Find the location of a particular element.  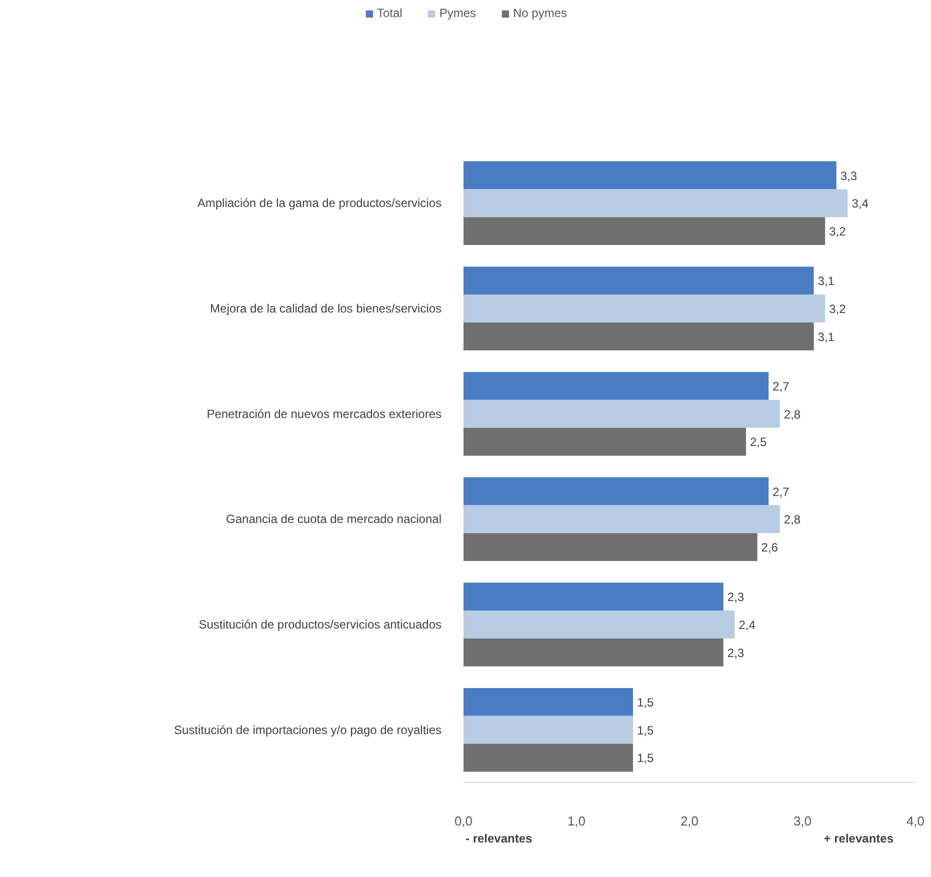

legend-label: Total is located at coordinates (389, 13).